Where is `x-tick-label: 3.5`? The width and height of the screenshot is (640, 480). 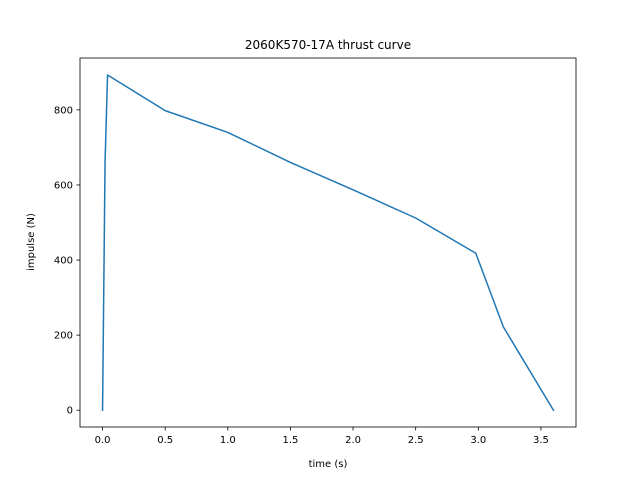 x-tick-label: 3.5 is located at coordinates (541, 440).